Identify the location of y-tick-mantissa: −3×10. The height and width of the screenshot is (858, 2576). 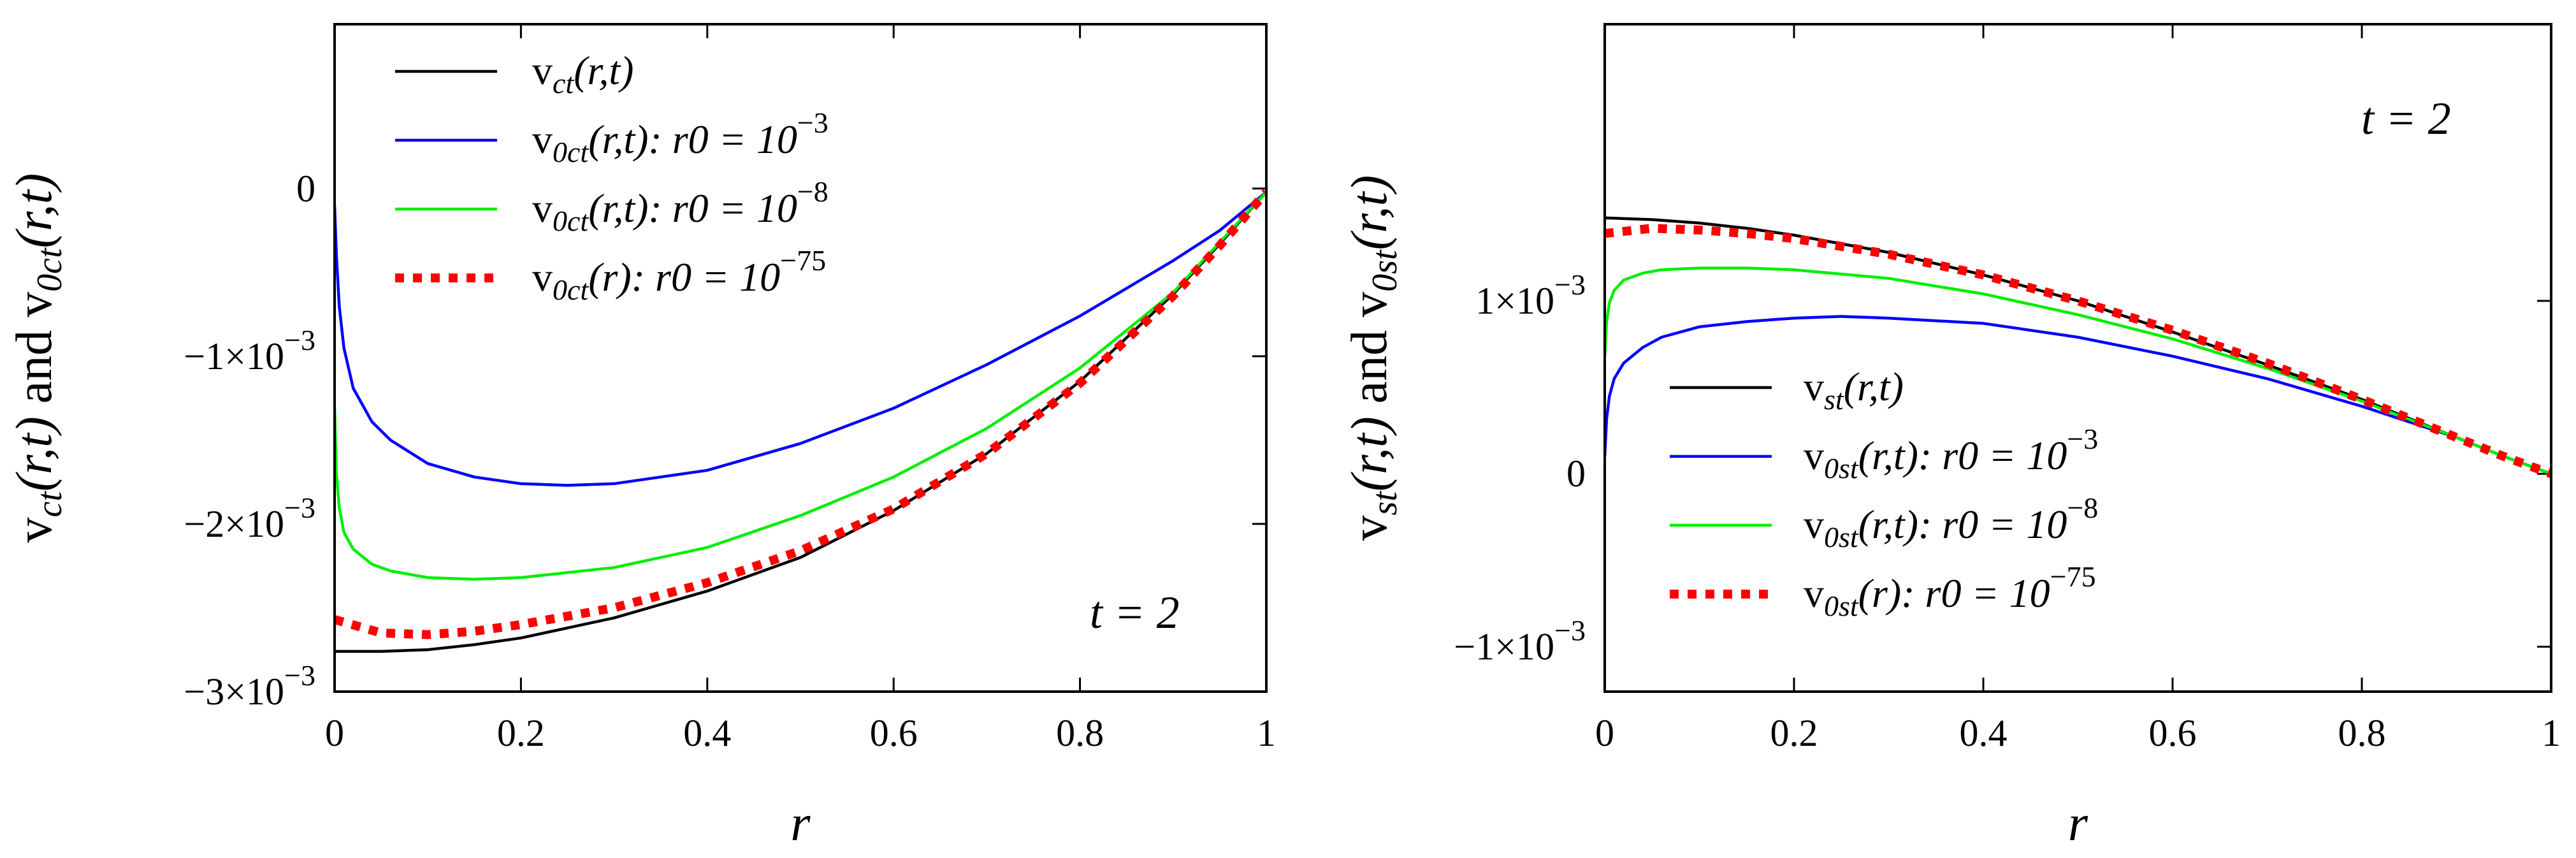
(234, 692).